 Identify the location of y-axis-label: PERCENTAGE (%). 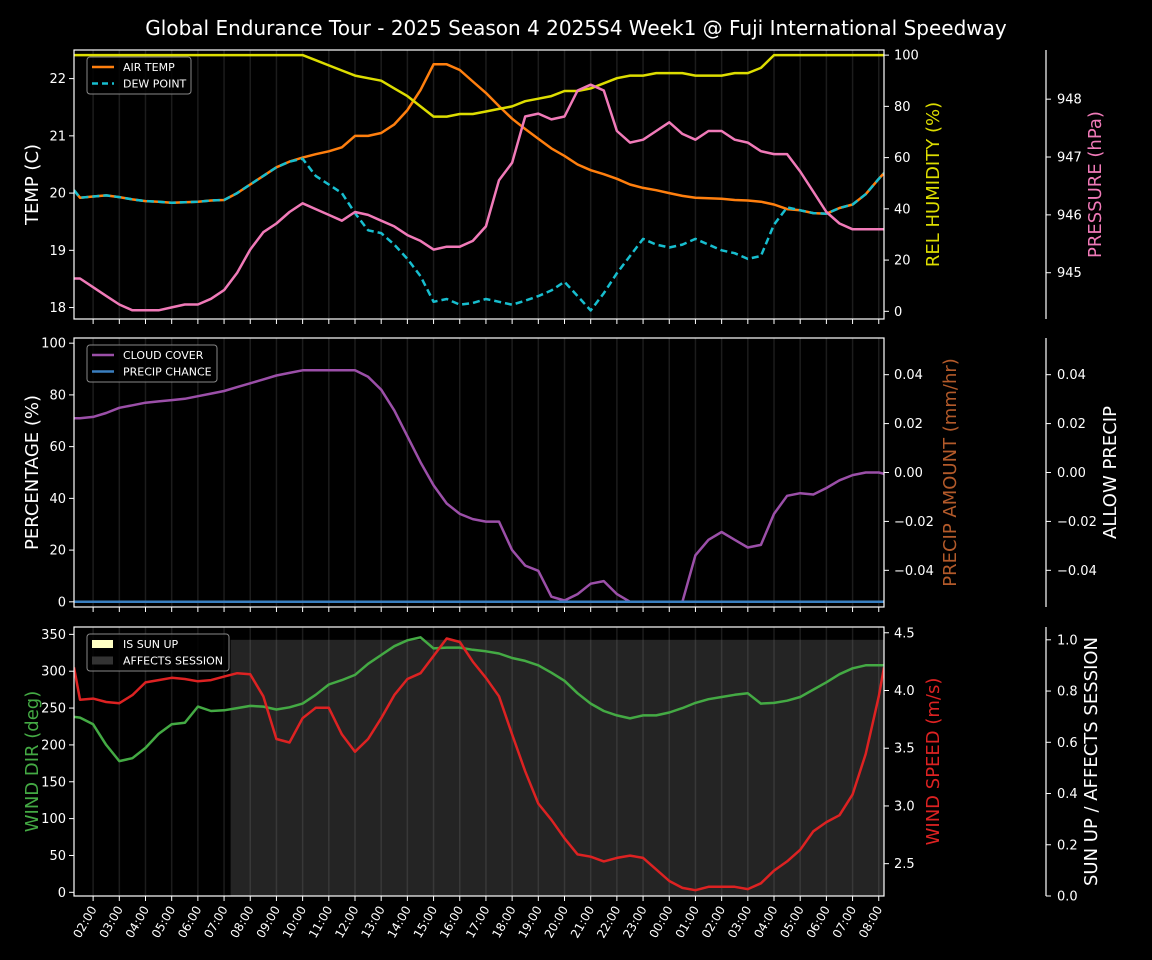
(32, 472).